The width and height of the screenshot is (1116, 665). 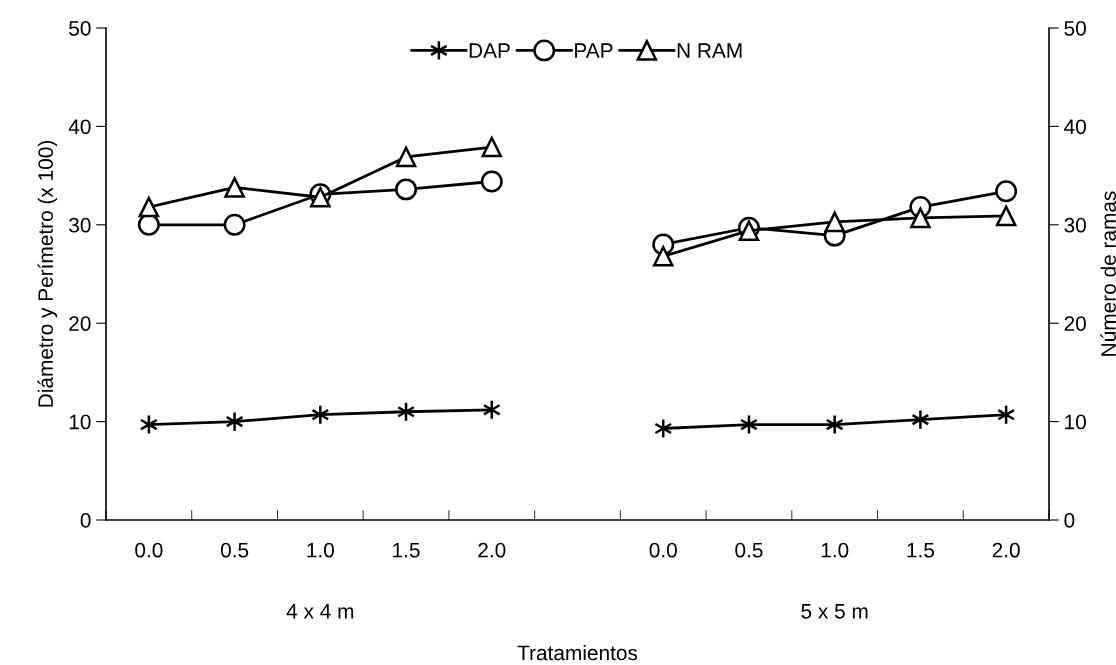 I want to click on y2-tick-label: 50, so click(x=1075, y=28).